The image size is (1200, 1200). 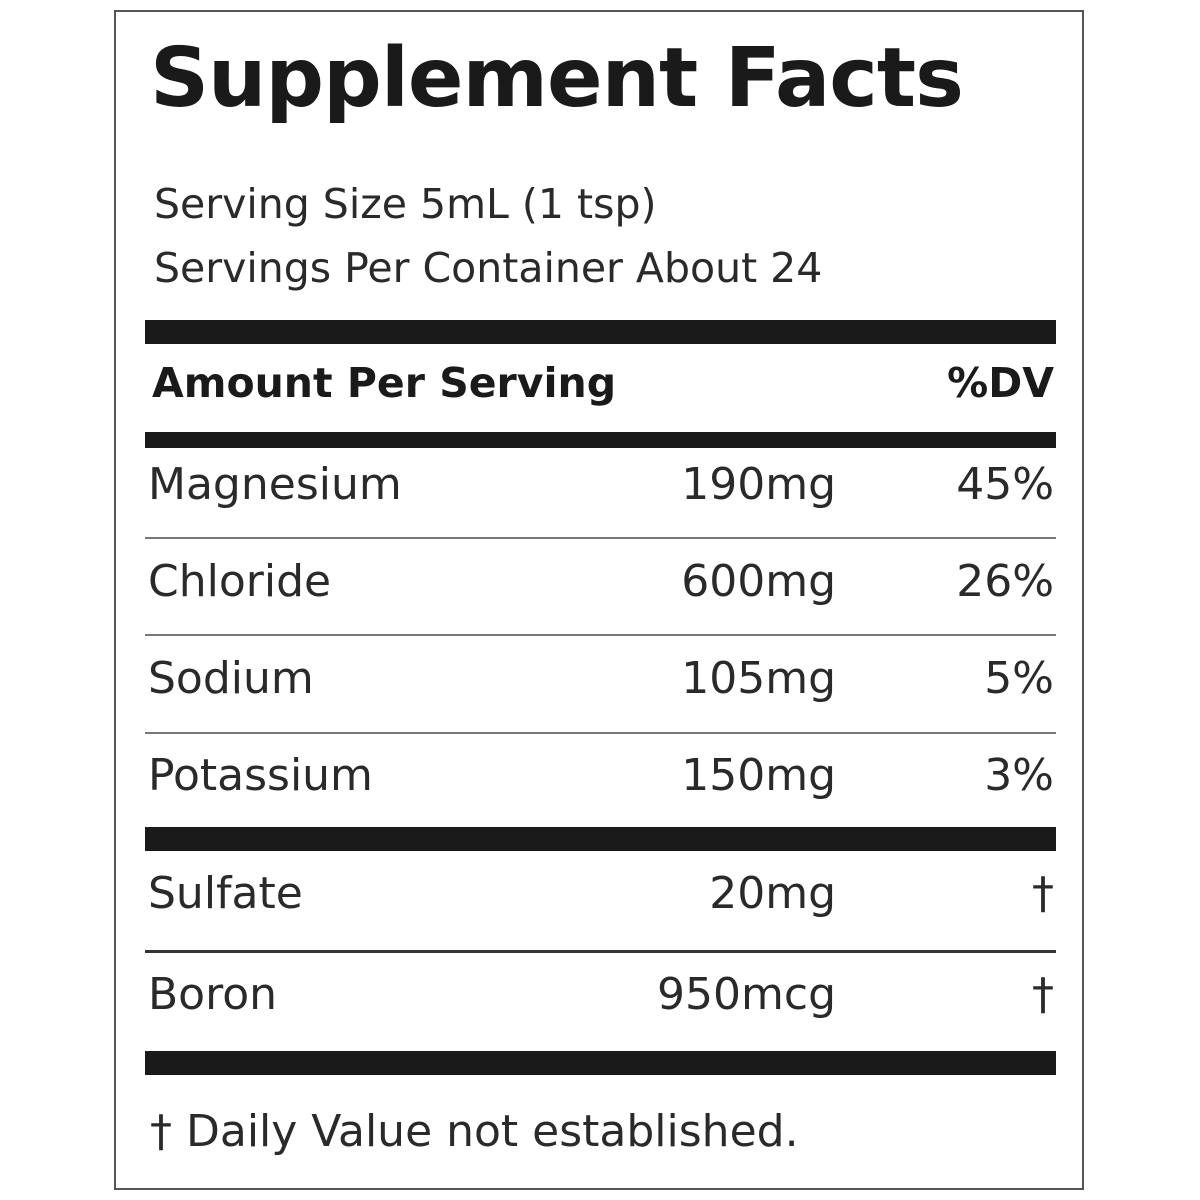 What do you see at coordinates (240, 581) in the screenshot?
I see `nutrient-name: Chloride` at bounding box center [240, 581].